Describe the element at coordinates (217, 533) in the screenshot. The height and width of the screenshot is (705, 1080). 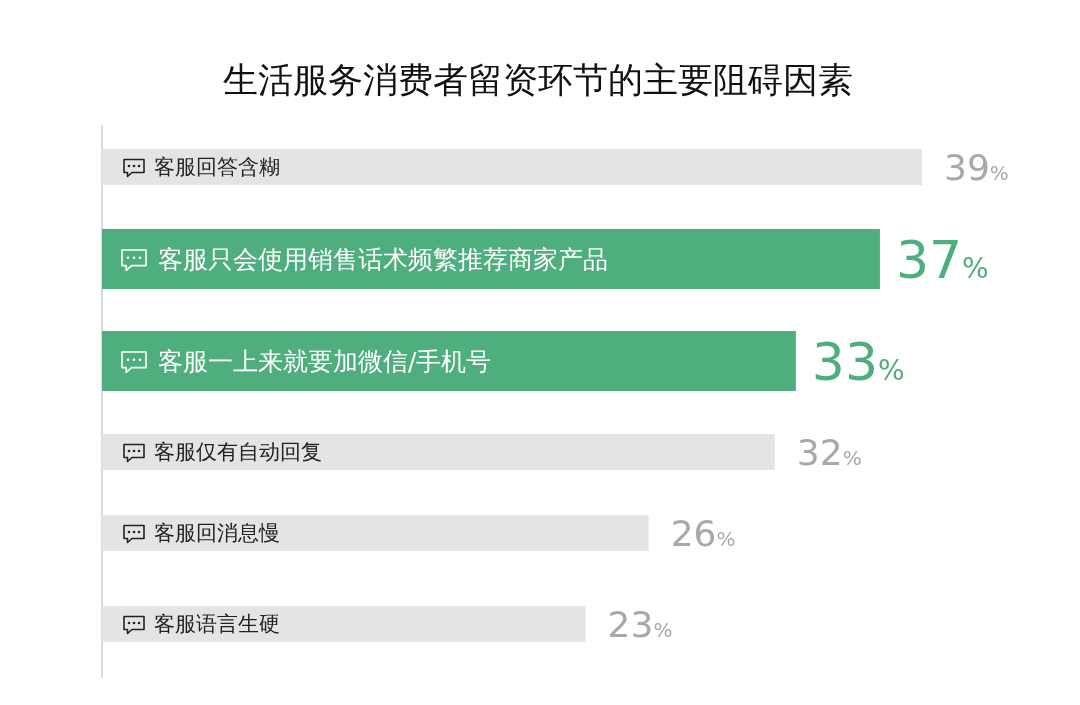
I see `y-tick-label: 客服回消息慢` at that location.